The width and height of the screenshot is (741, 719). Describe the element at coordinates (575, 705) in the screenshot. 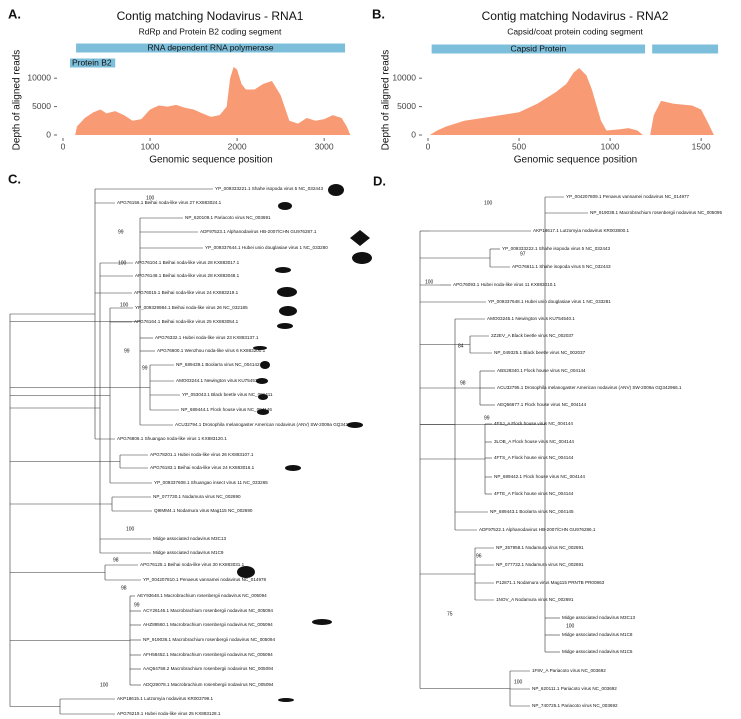

I see `leaf-label: NP_740725.1 Pariacoto virus NC_003692` at that location.